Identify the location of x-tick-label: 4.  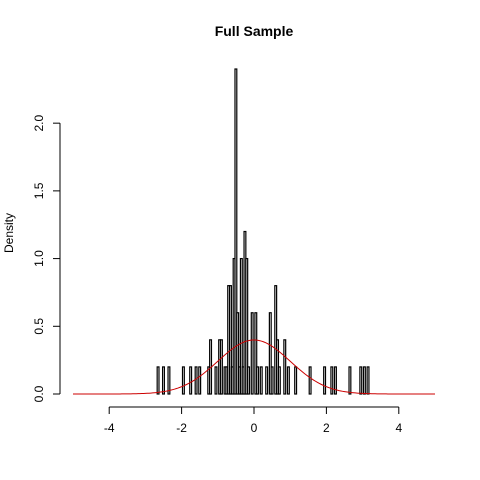
(398, 428).